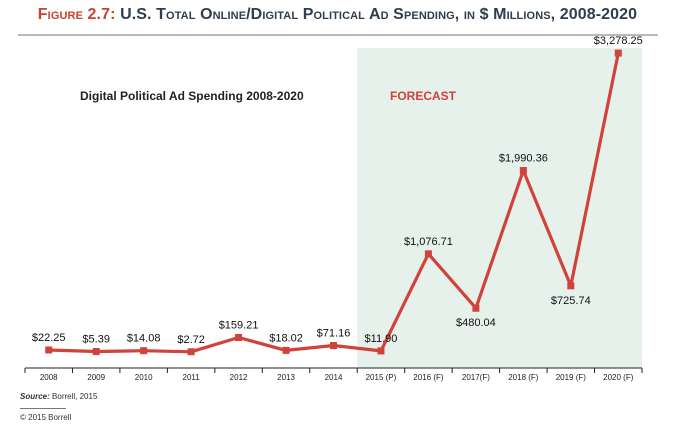 The width and height of the screenshot is (675, 437). I want to click on source-text: Borrell, 2015, so click(75, 396).